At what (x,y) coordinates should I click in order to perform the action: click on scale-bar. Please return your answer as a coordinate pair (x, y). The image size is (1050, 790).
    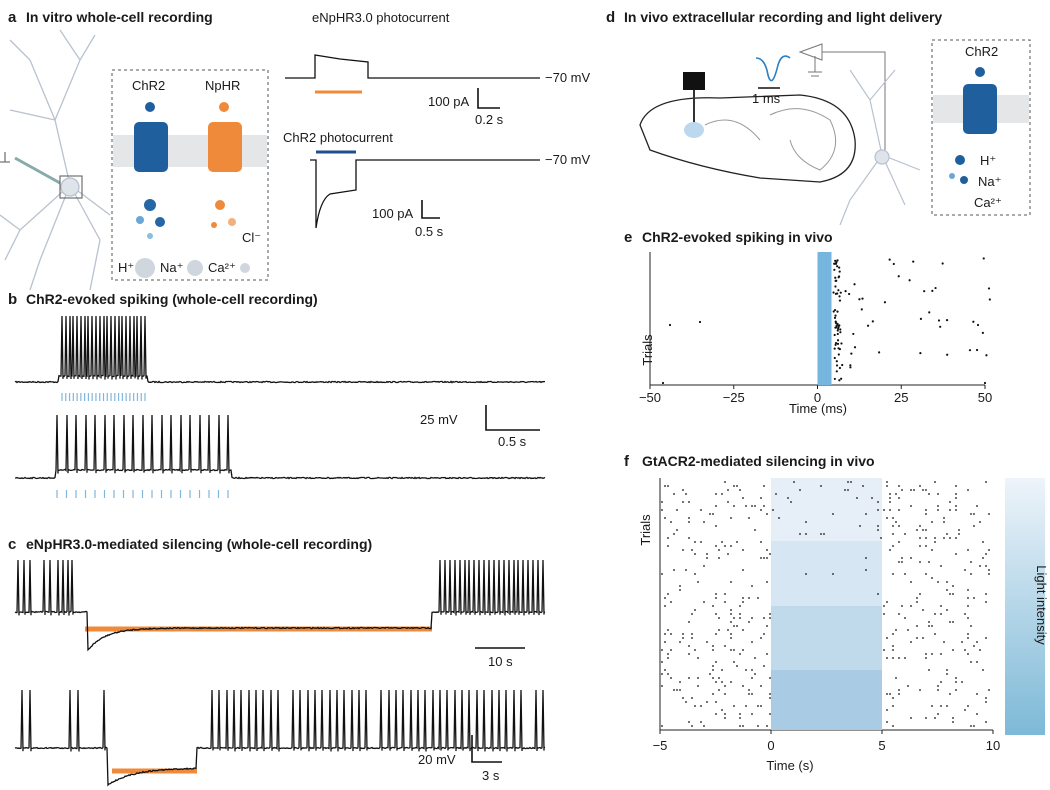
    Looking at the image, I should click on (486, 749).